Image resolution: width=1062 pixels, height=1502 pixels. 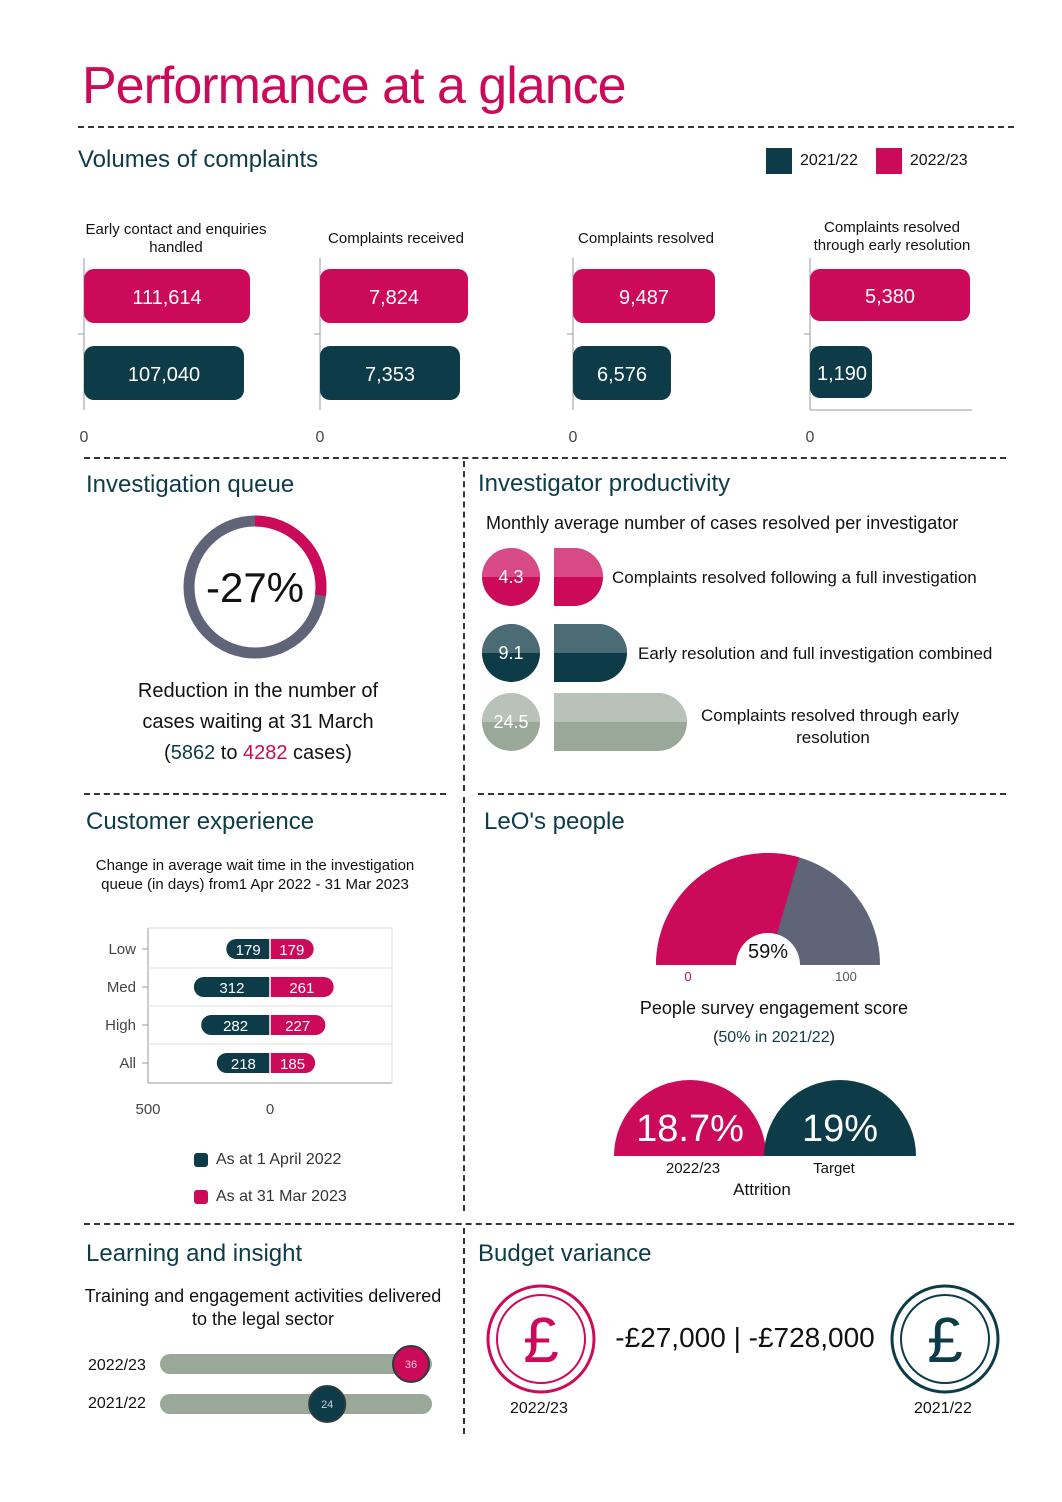 What do you see at coordinates (830, 715) in the screenshot?
I see `prod3-label: Complaints resolved through early` at bounding box center [830, 715].